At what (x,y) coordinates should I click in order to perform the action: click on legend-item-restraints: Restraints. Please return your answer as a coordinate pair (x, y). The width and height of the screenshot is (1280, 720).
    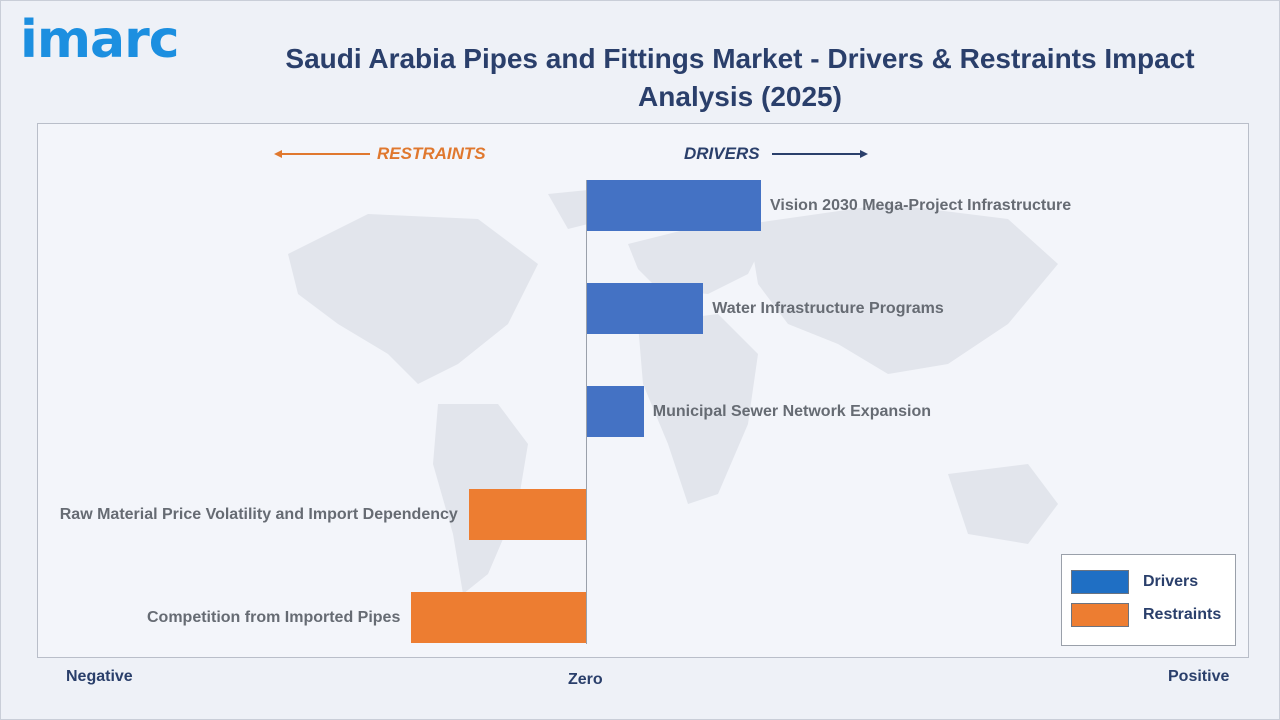
    Looking at the image, I should click on (1146, 615).